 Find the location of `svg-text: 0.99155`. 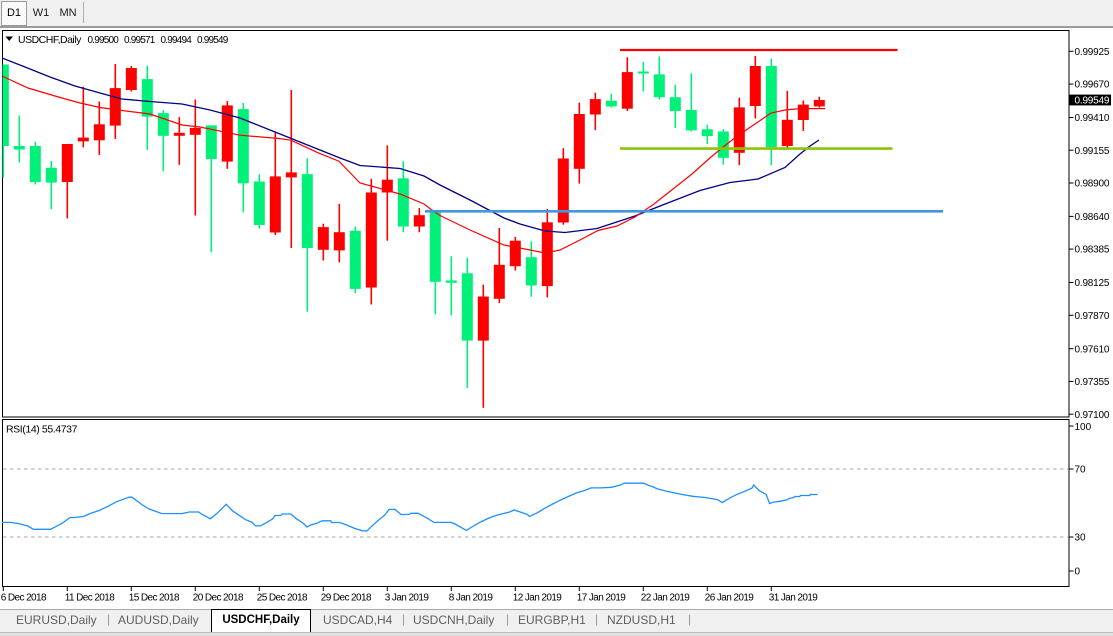

svg-text: 0.99155 is located at coordinates (1092, 151).